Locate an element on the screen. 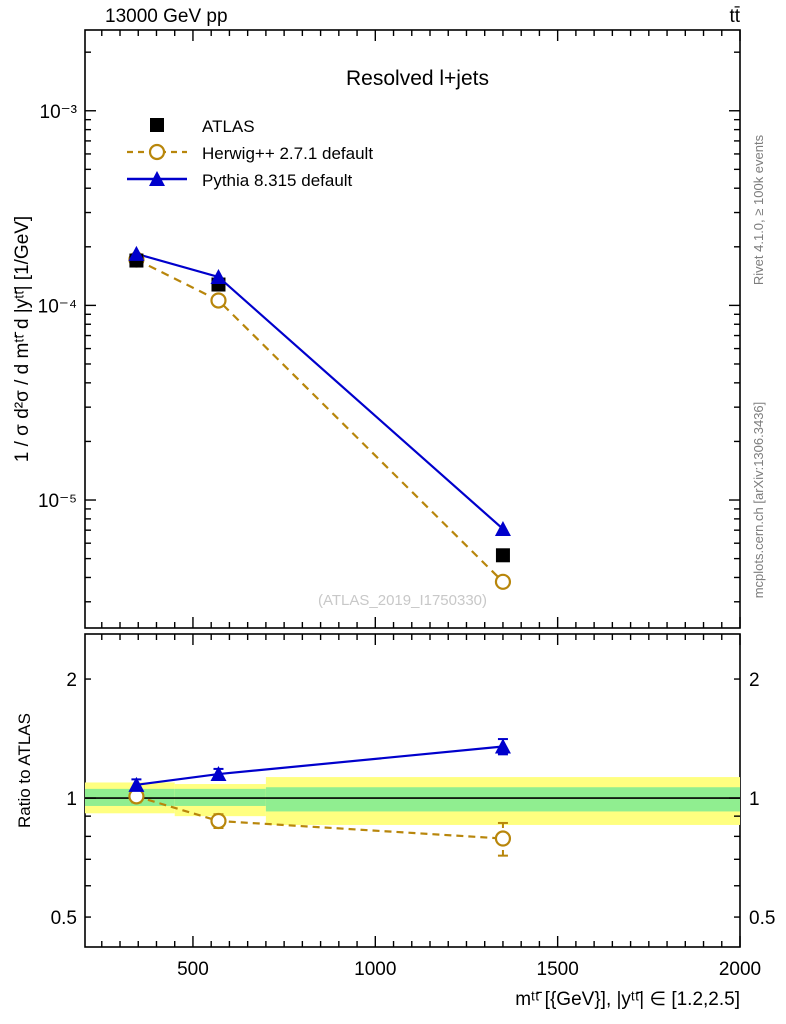  main-line-herwig is located at coordinates (319, 420).